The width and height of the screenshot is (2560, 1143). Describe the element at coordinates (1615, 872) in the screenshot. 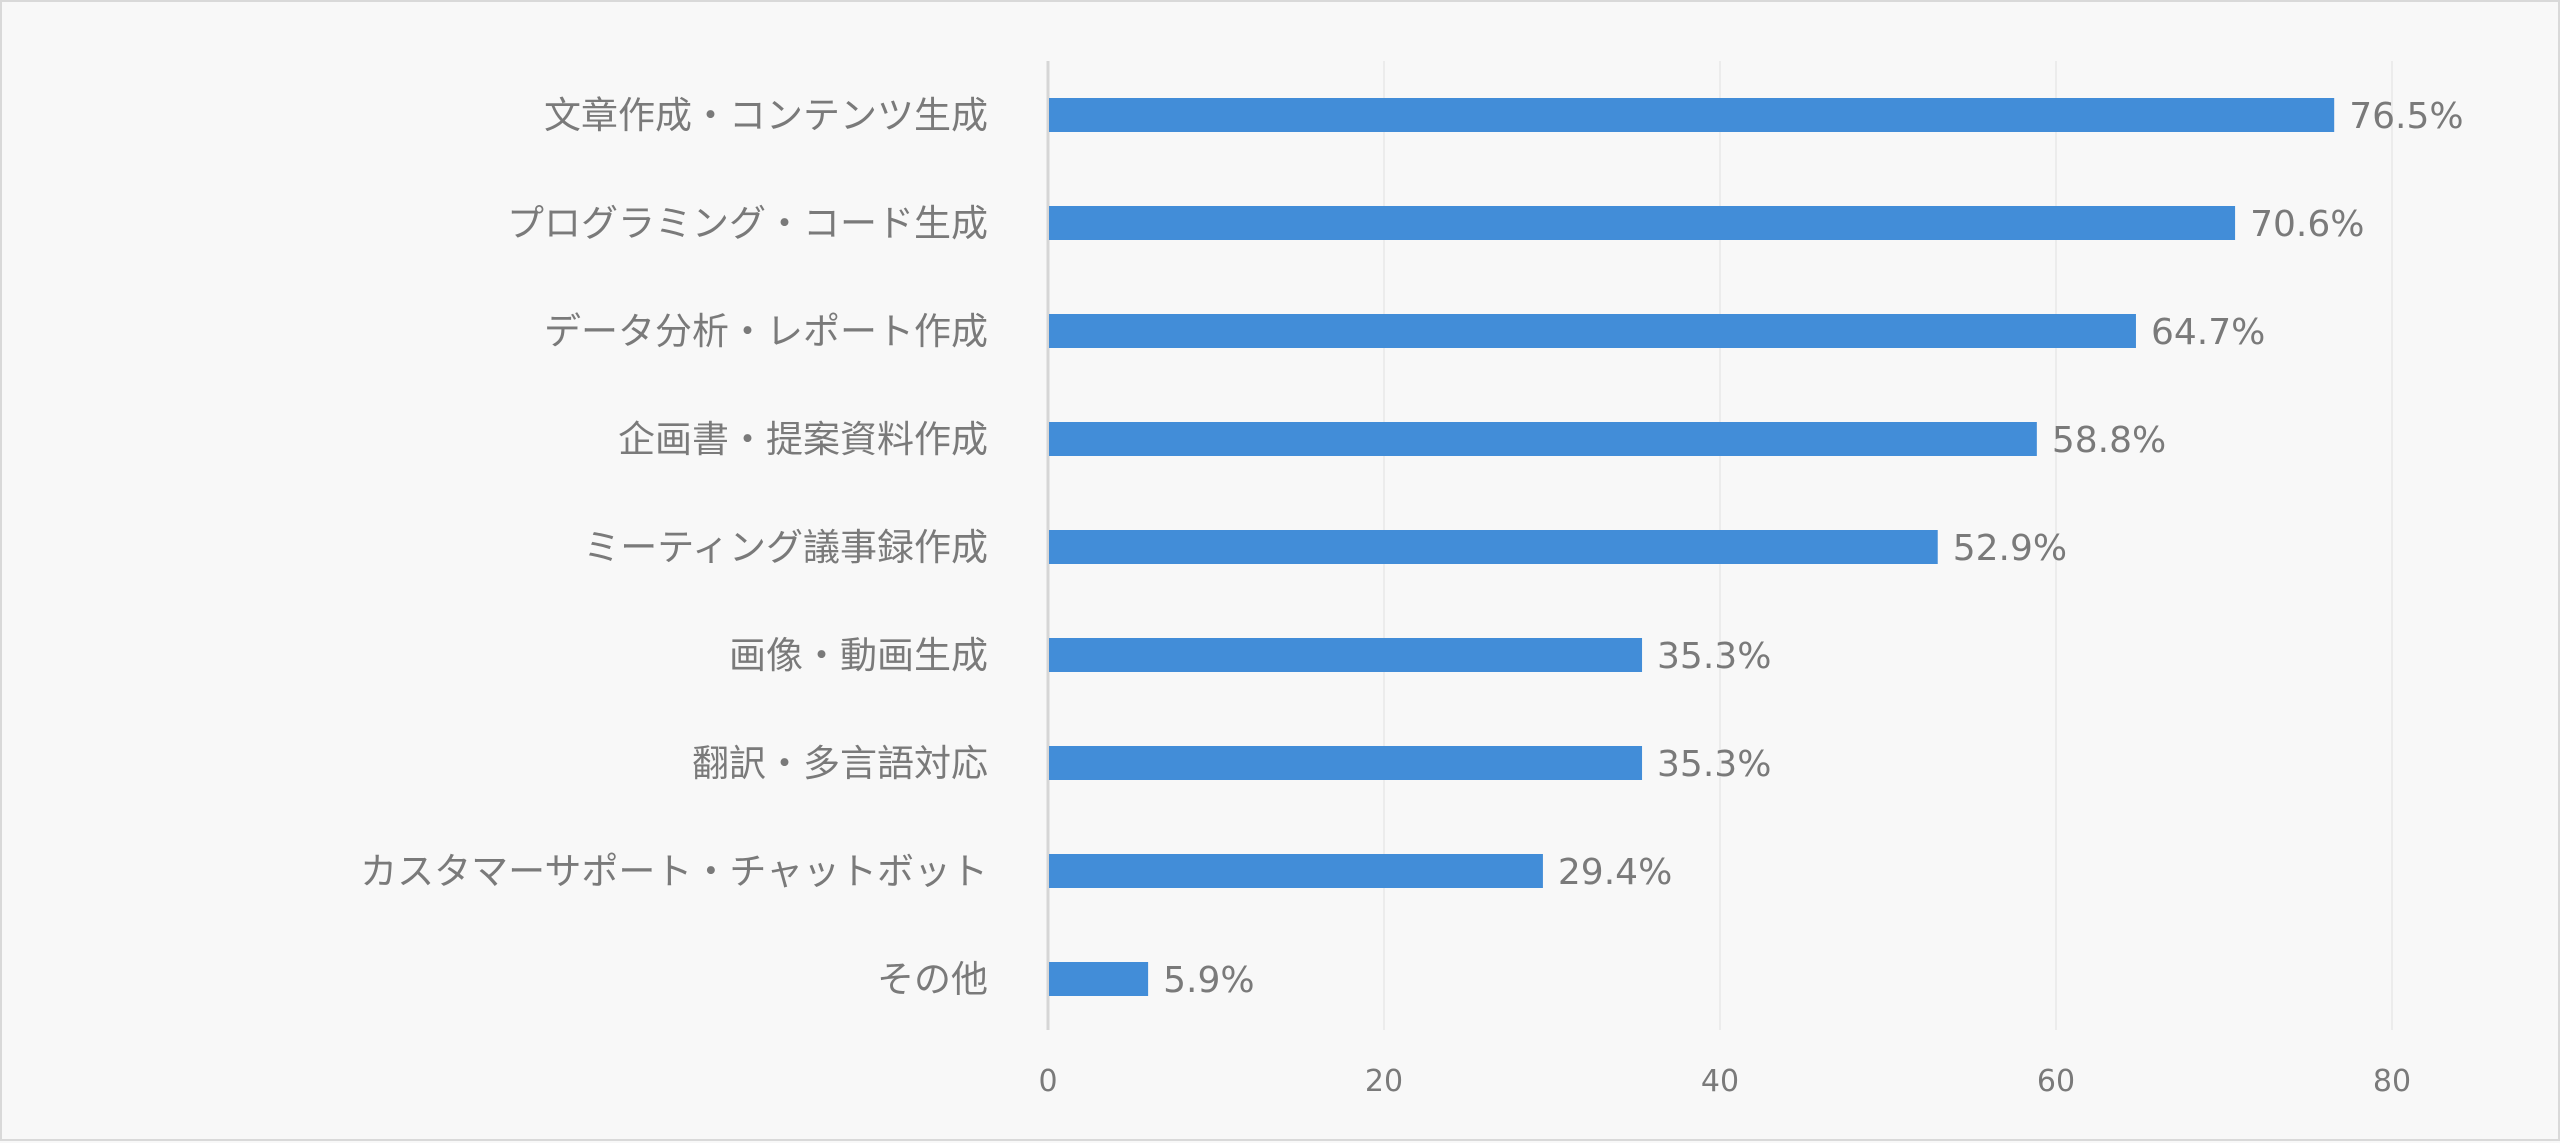

I see `data-label: 29.4%` at that location.